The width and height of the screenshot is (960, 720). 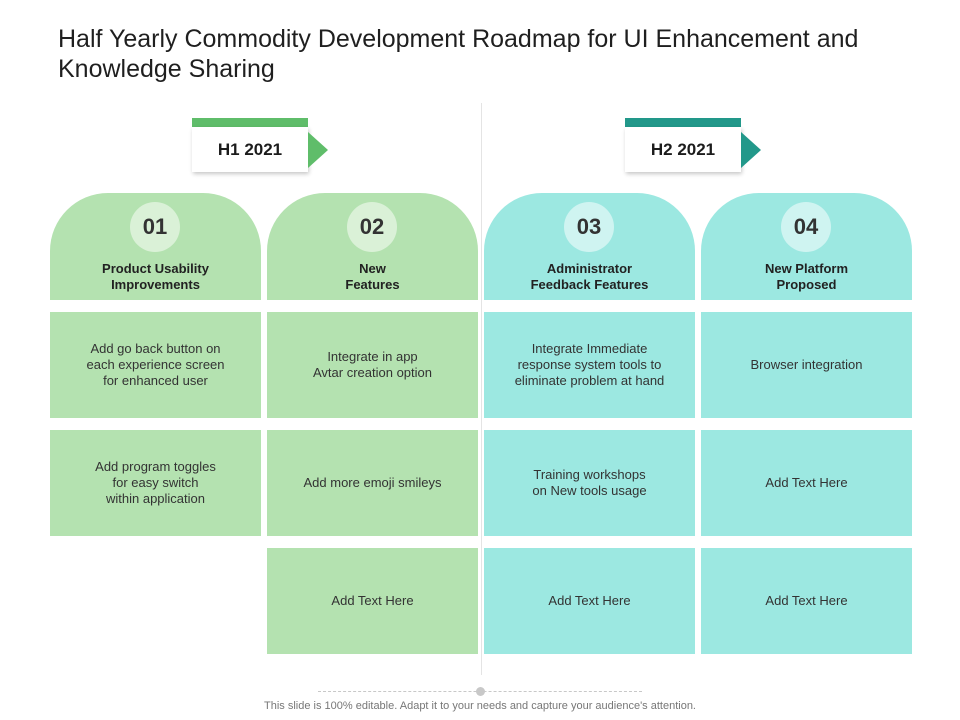 I want to click on roadmap-card: Training workshops on New tools usage, so click(x=589, y=483).